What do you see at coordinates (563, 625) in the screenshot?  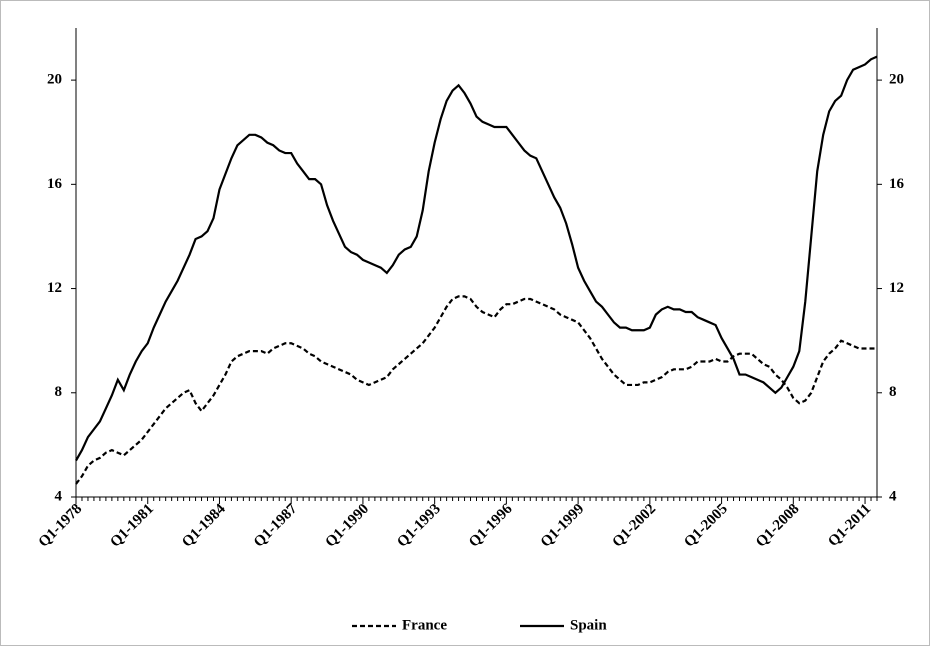 I see `legend-item: Spain` at bounding box center [563, 625].